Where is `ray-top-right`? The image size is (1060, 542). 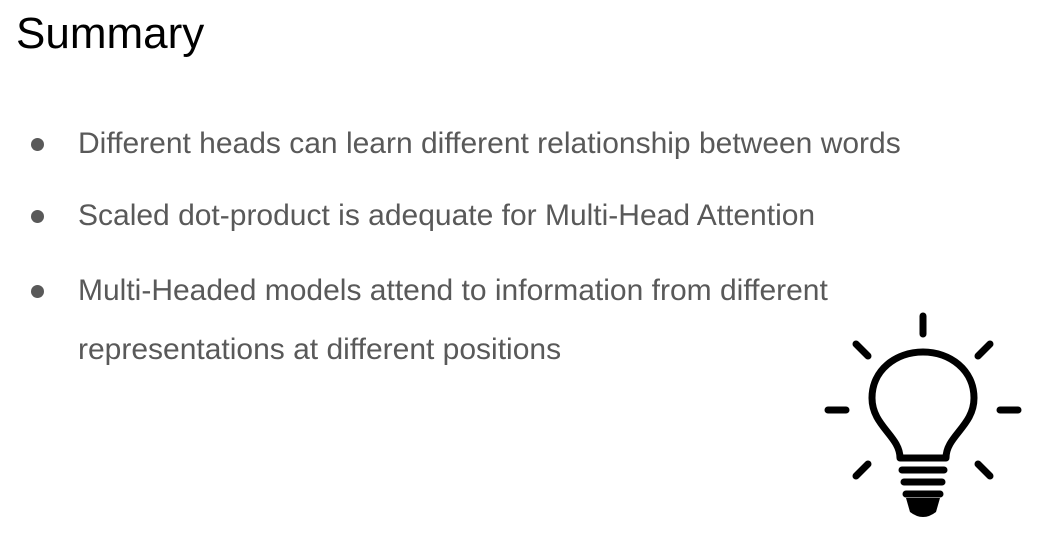
ray-top-right is located at coordinates (984, 350).